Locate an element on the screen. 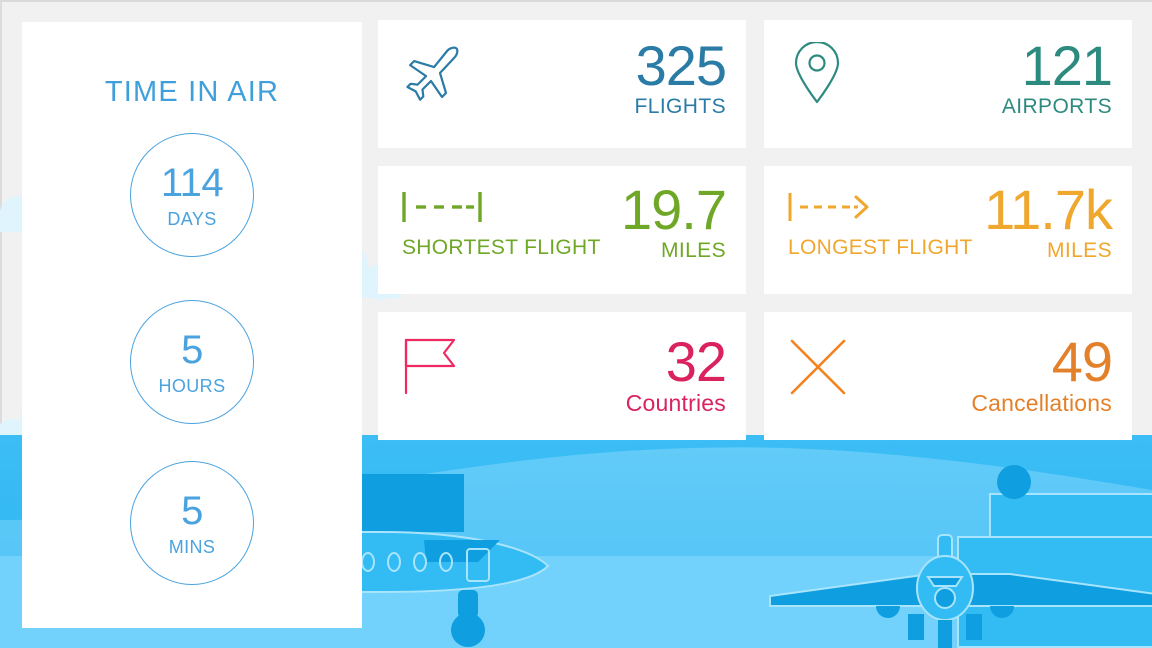 The height and width of the screenshot is (648, 1152). countries-figures: 32 Countries is located at coordinates (676, 373).